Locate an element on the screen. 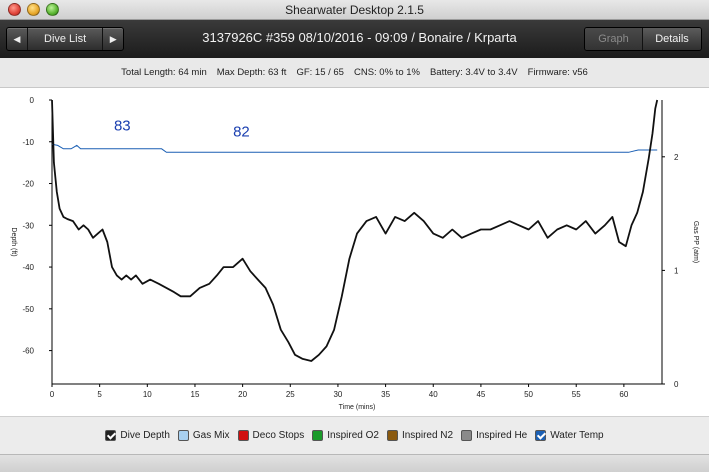 Image resolution: width=709 pixels, height=472 pixels. left-arrow-icon: ◀ is located at coordinates (17, 38).